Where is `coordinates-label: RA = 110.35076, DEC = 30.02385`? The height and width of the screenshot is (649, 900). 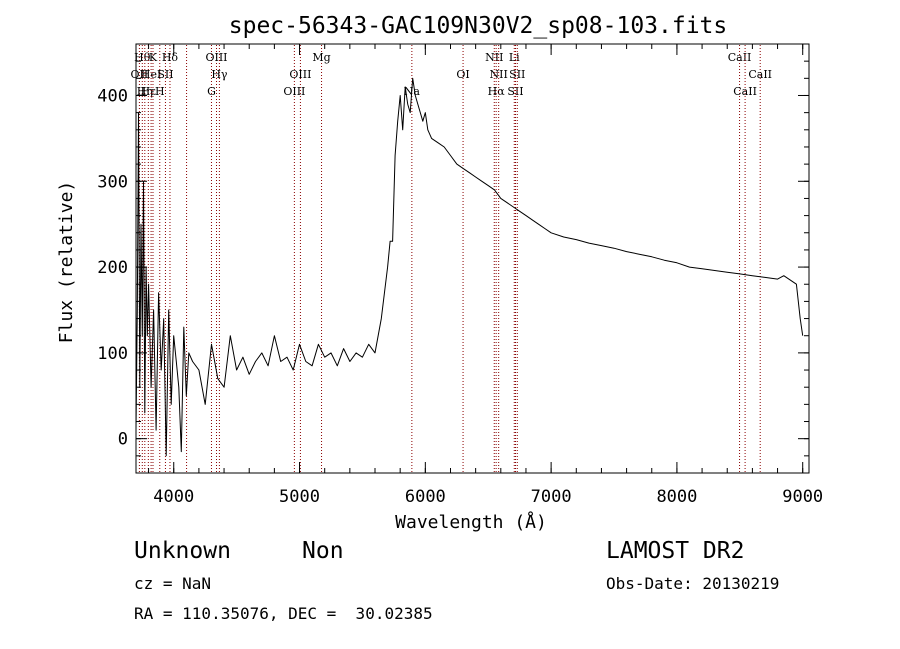 coordinates-label: RA = 110.35076, DEC = 30.02385 is located at coordinates (283, 613).